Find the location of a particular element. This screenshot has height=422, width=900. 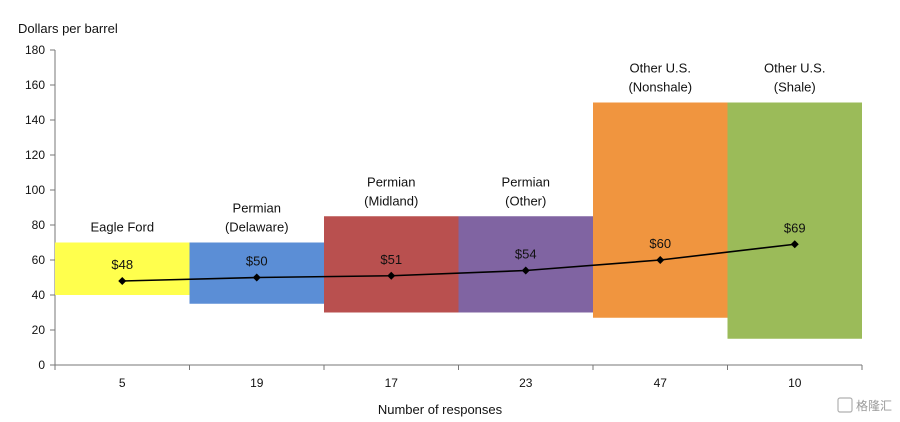

y-tick-label: 0 is located at coordinates (41, 365).